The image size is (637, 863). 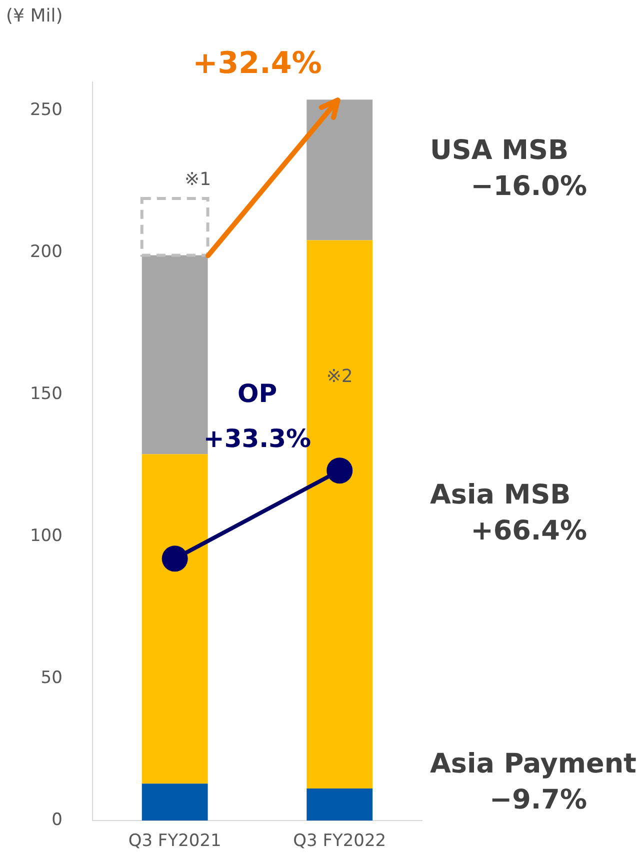 What do you see at coordinates (257, 393) in the screenshot?
I see `text: OP` at bounding box center [257, 393].